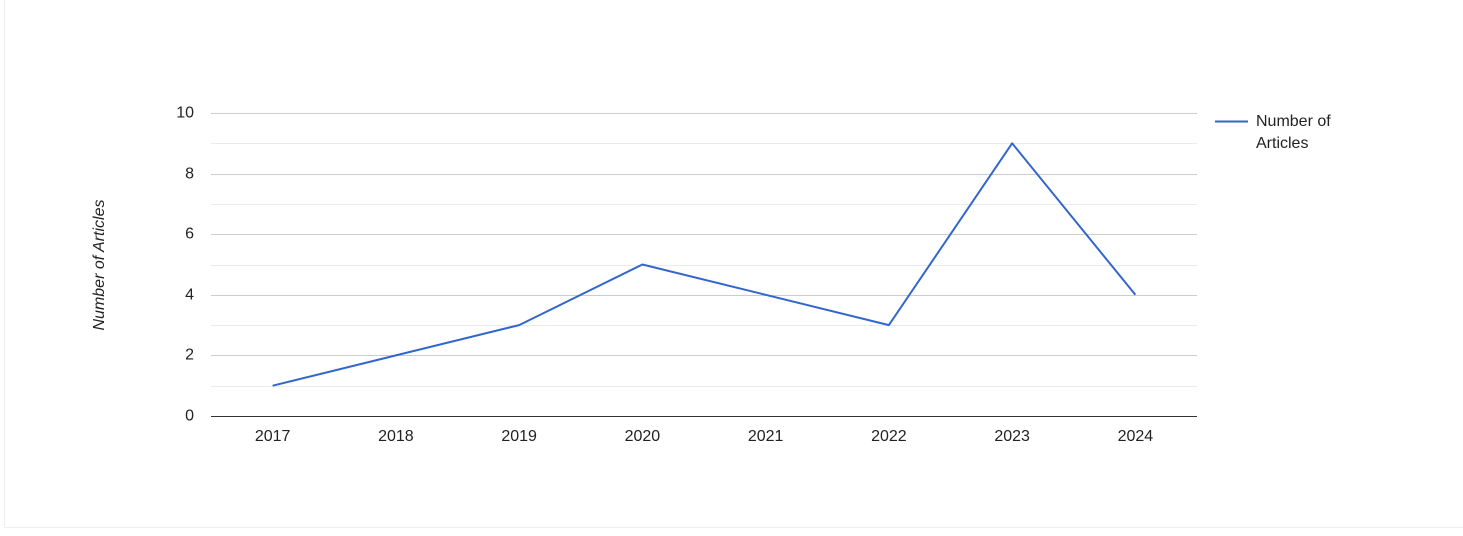 The height and width of the screenshot is (536, 1463). I want to click on x-tick-label: 2018, so click(396, 436).